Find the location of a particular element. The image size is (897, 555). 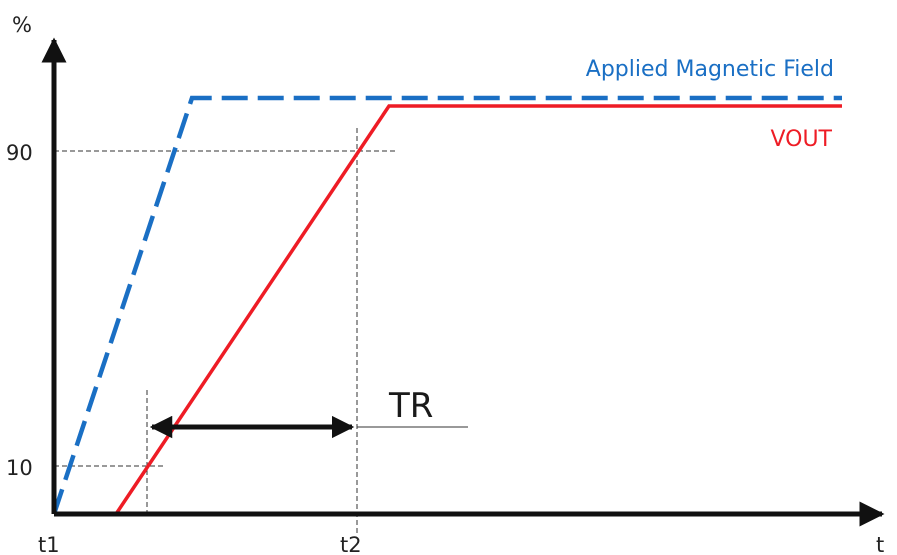

tr-label: TR is located at coordinates (410, 406).